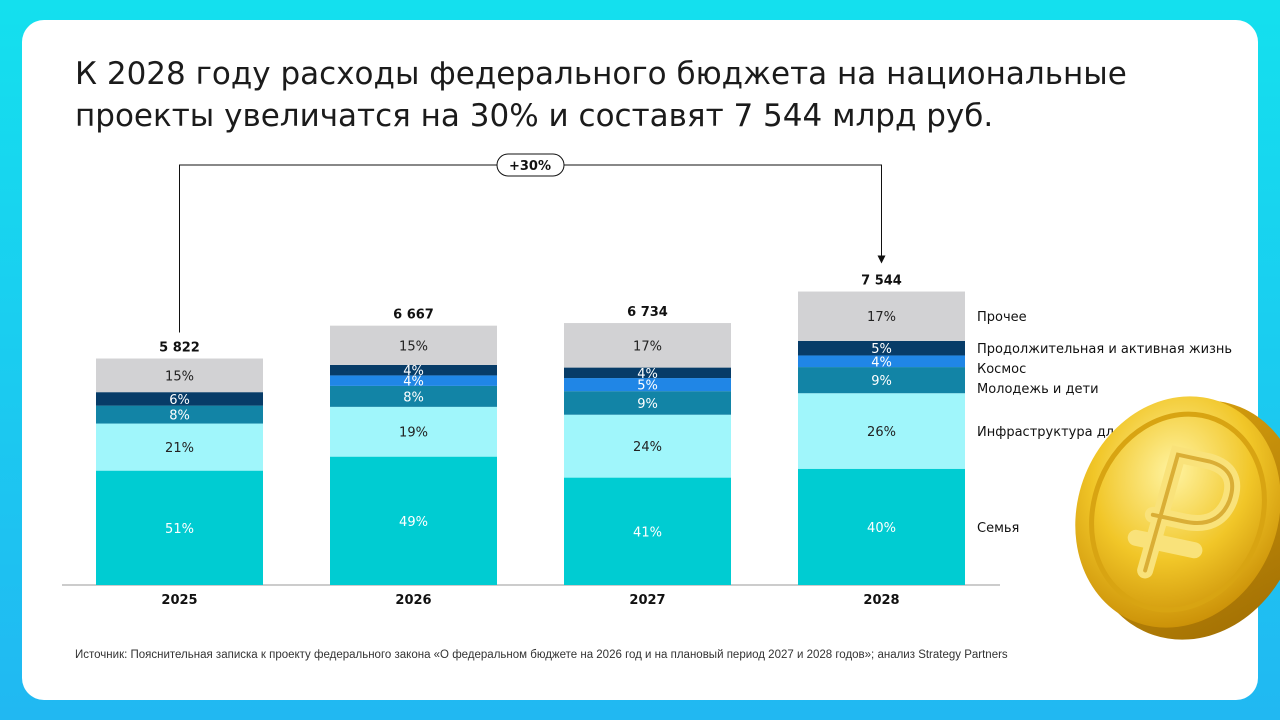  Describe the element at coordinates (1001, 369) in the screenshot. I see `legend-label: Космос` at that location.